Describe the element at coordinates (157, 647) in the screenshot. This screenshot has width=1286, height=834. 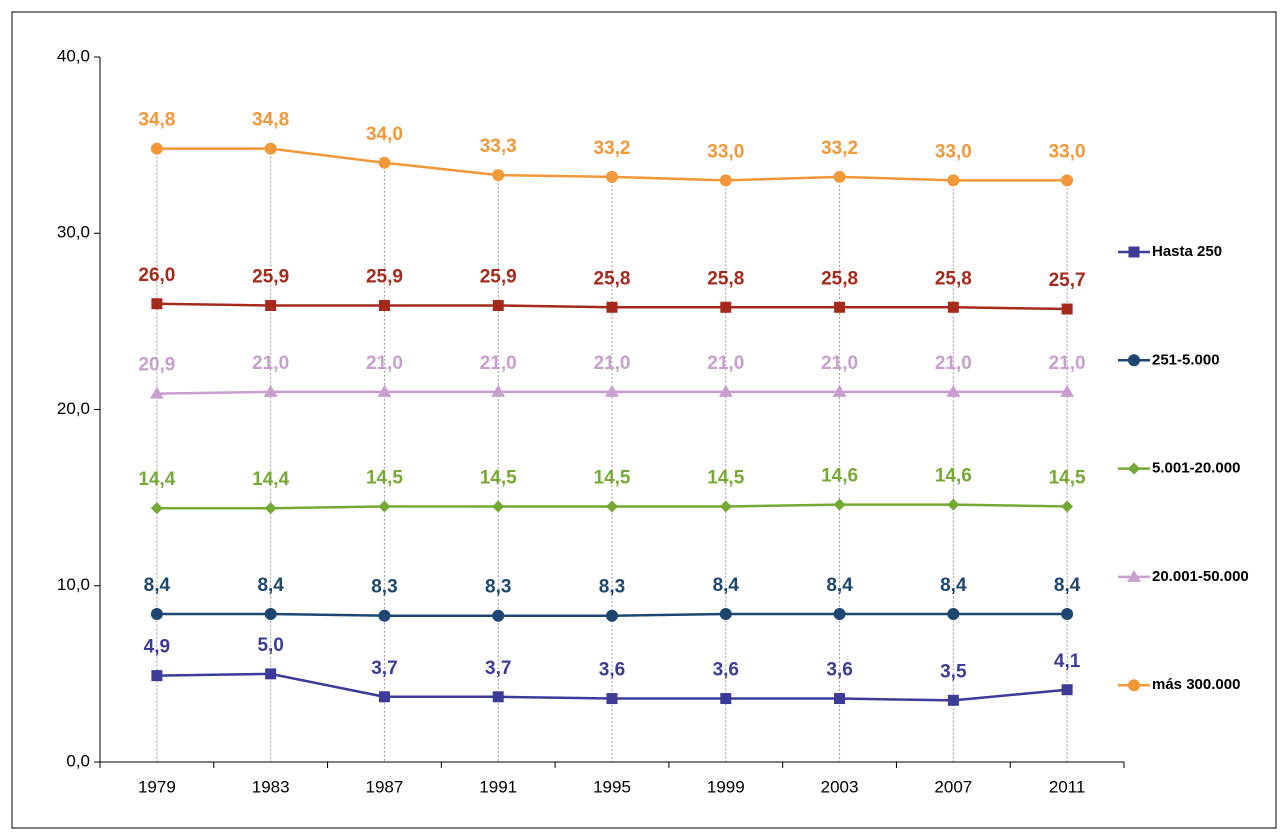
I see `data-label: 4,9` at that location.